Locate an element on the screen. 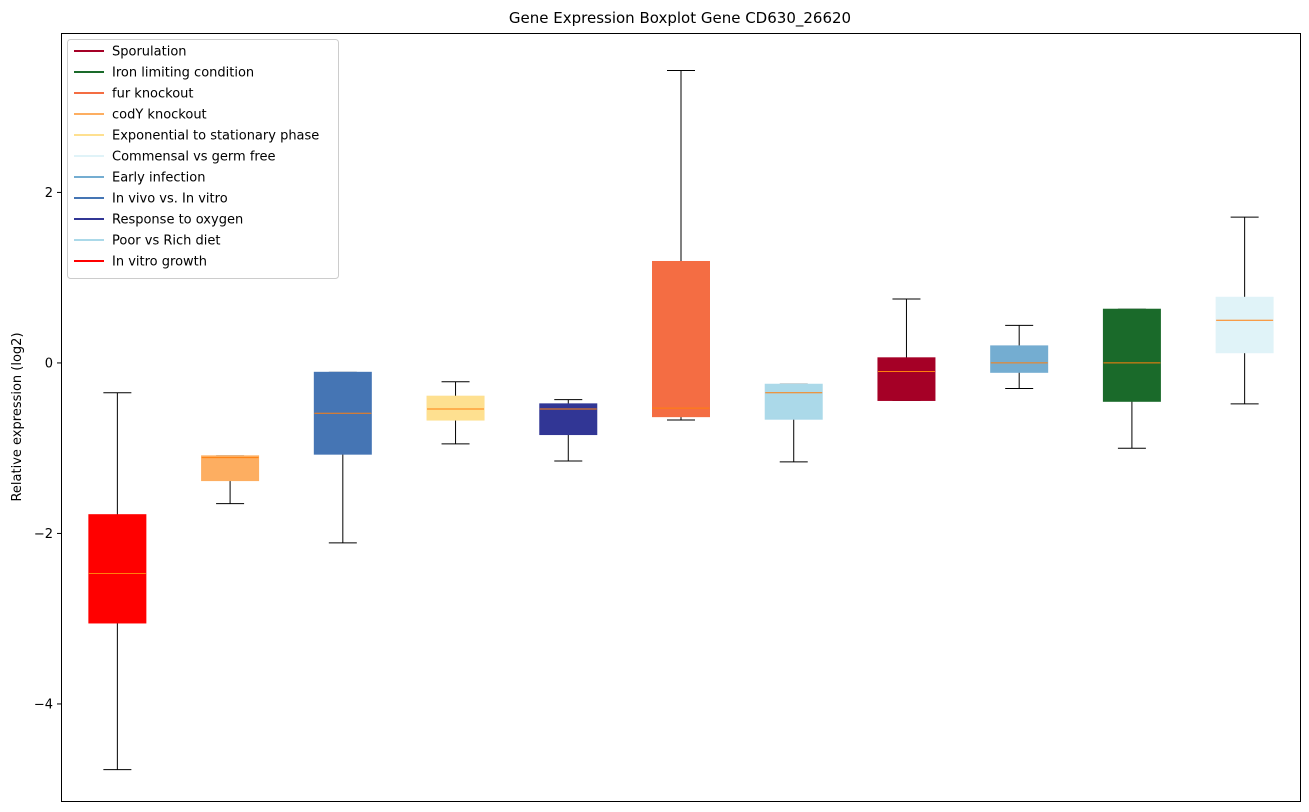 This screenshot has height=812, width=1309. legend-label: Sporulation is located at coordinates (149, 52).